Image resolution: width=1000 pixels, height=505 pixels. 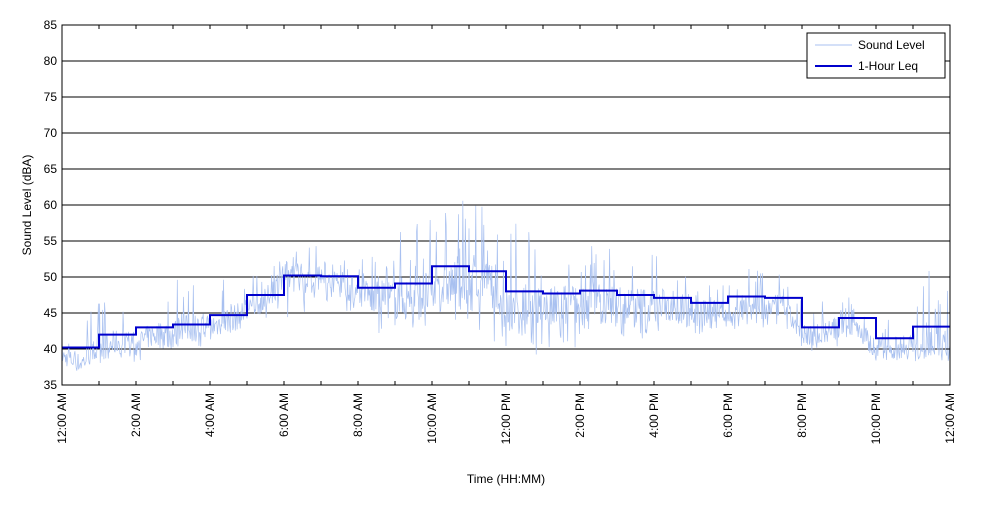 I want to click on x-tick-label: 6:00 AM, so click(x=284, y=415).